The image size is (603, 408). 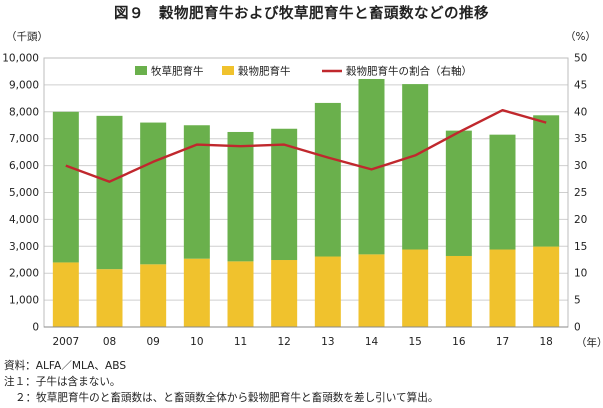 I want to click on note-1: 注１：子牛は含まない。, so click(x=62, y=382).